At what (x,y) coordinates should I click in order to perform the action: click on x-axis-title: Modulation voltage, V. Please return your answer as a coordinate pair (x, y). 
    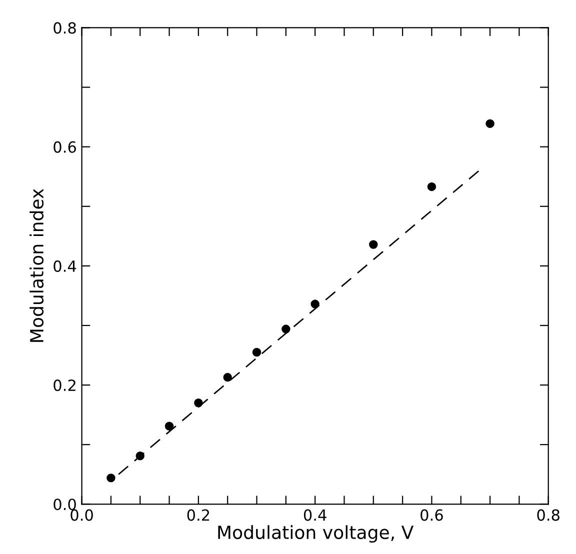
    Looking at the image, I should click on (316, 534).